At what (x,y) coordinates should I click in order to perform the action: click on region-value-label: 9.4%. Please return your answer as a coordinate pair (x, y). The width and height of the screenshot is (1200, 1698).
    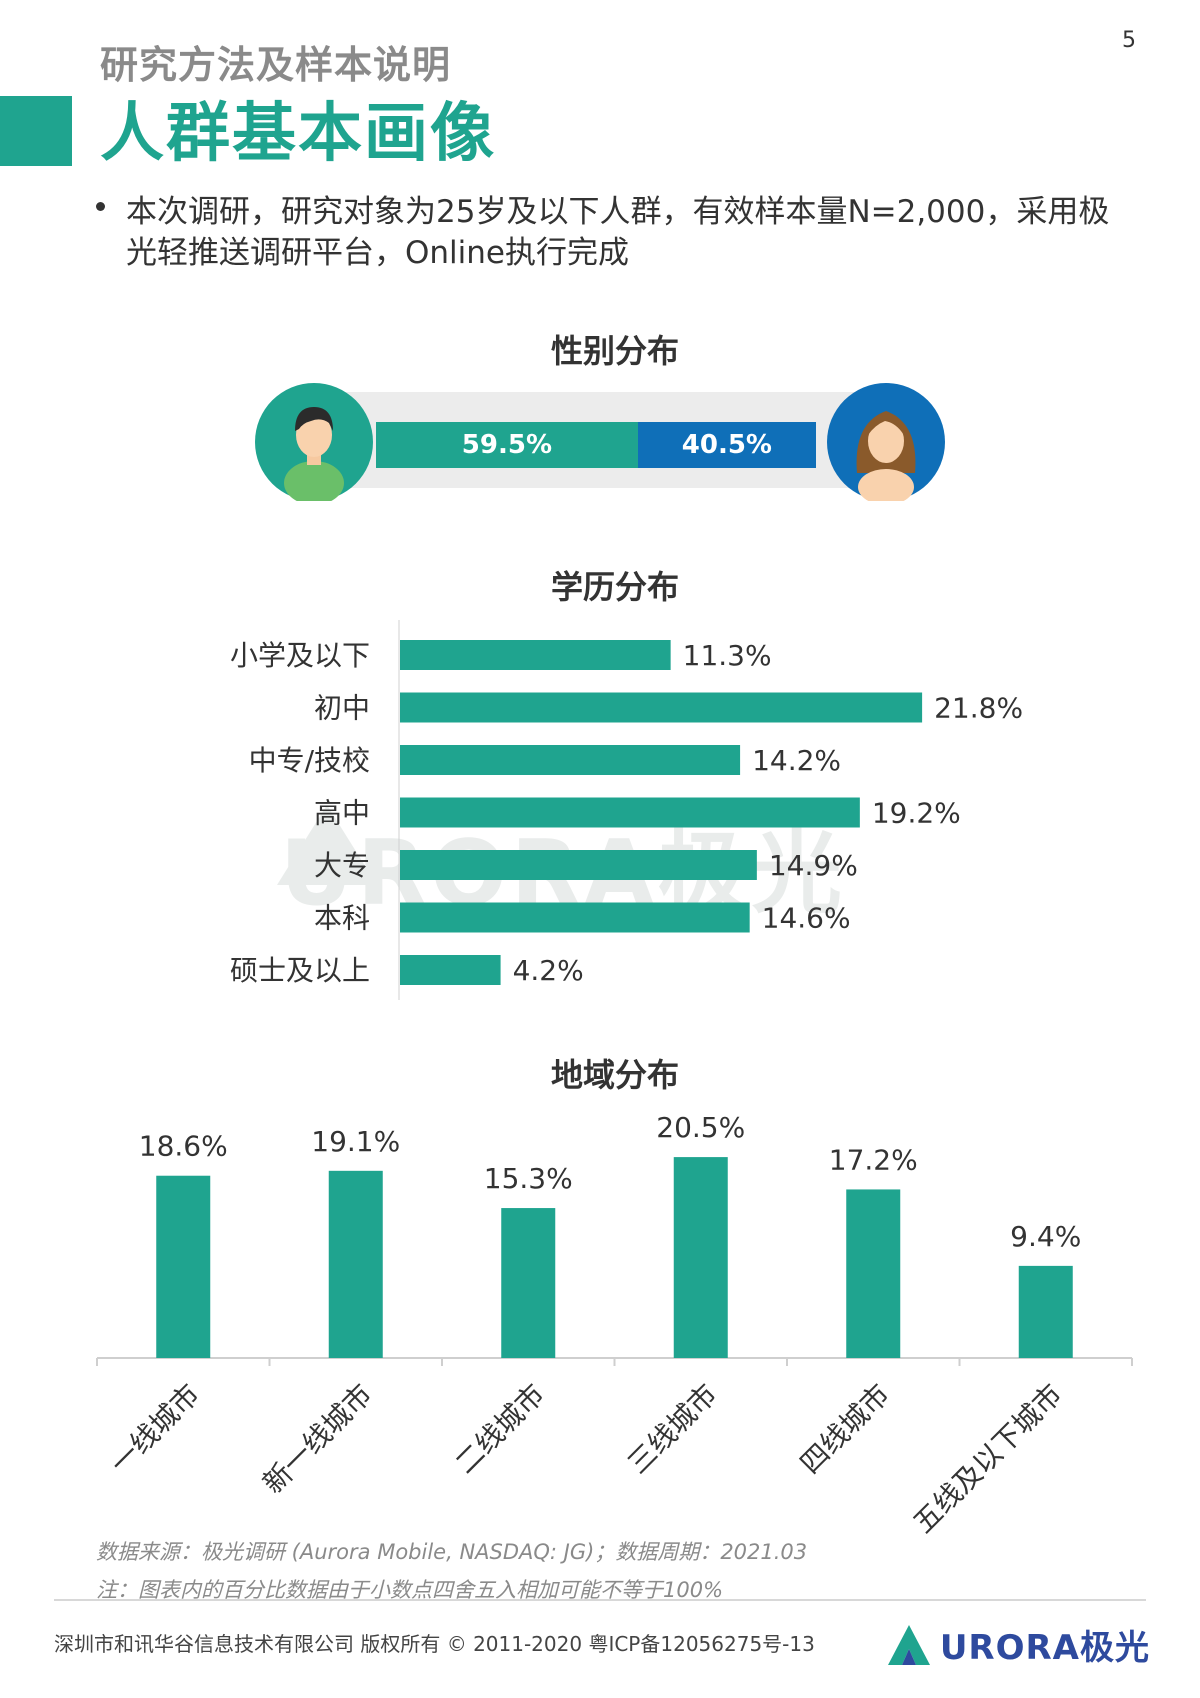
    Looking at the image, I should click on (1045, 1236).